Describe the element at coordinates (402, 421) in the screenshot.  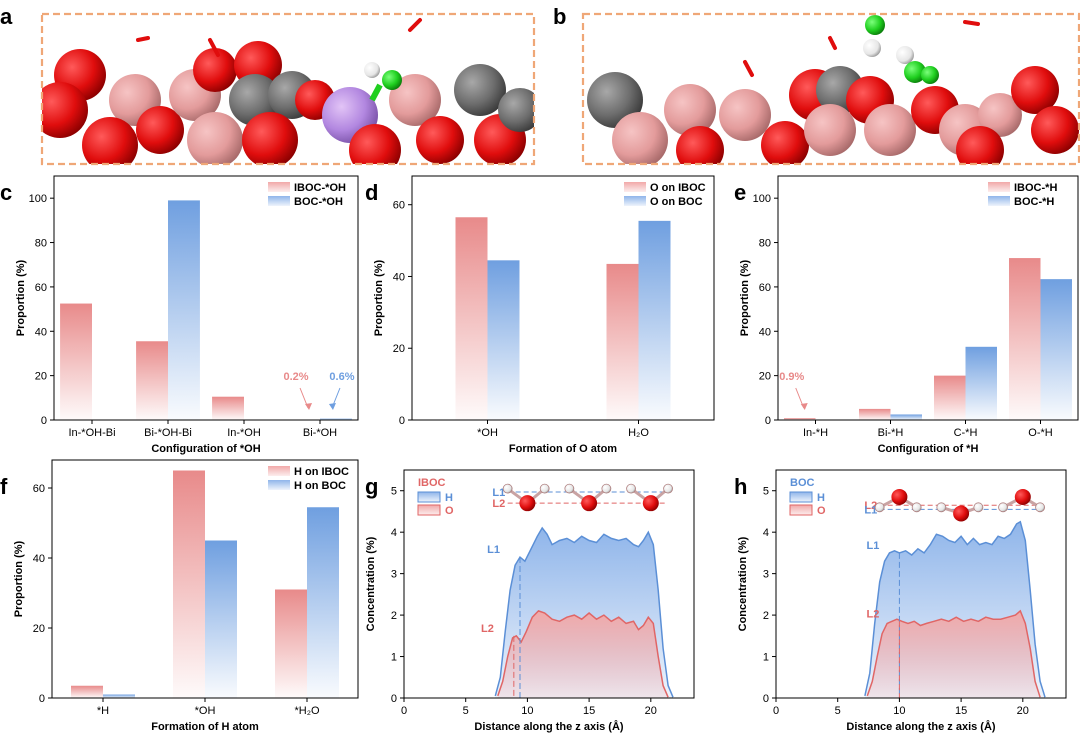
I see `y-tick-label-d: 0` at that location.